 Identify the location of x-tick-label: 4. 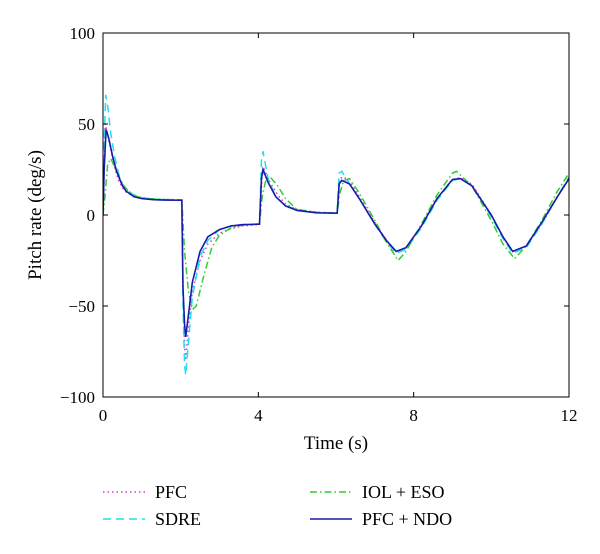
(258, 415).